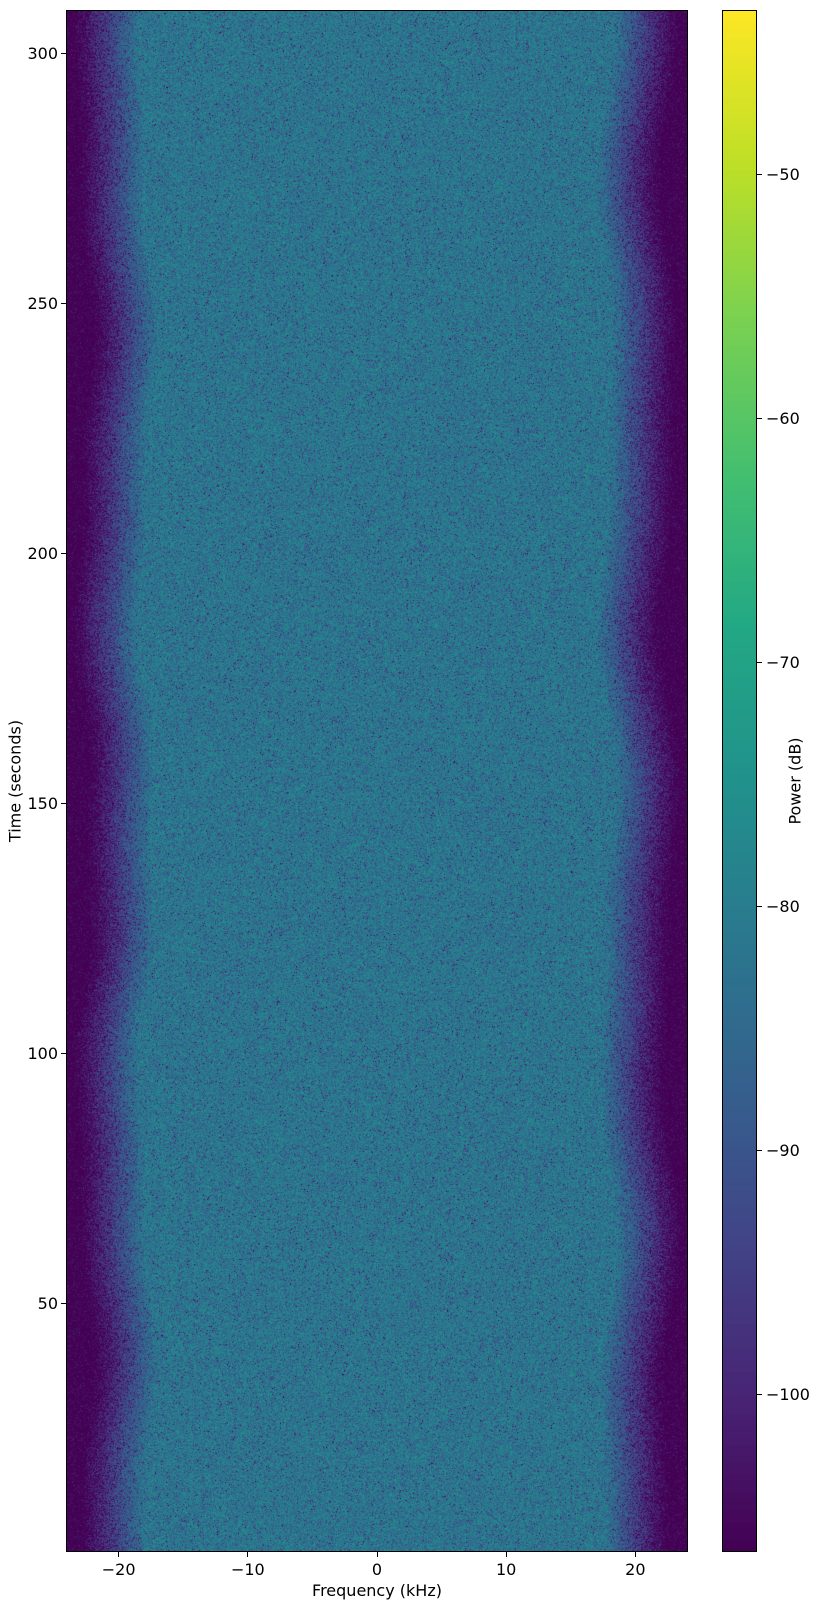 The image size is (832, 1603). I want to click on colorbar-tick-label: −80, so click(783, 907).